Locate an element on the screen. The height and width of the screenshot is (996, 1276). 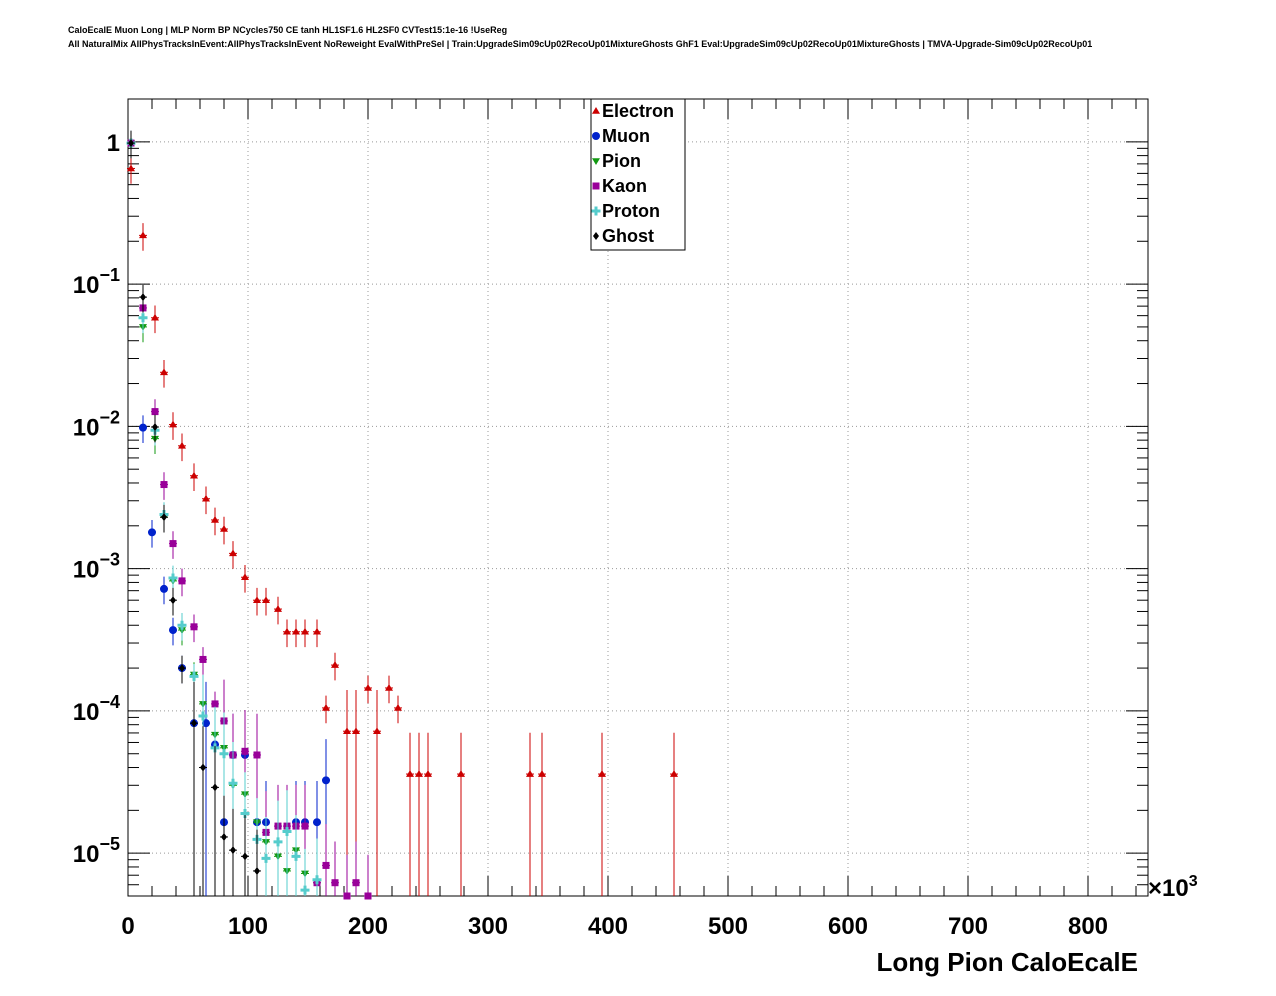
y-tick-label: 10⁻⁴ is located at coordinates (96, 709).